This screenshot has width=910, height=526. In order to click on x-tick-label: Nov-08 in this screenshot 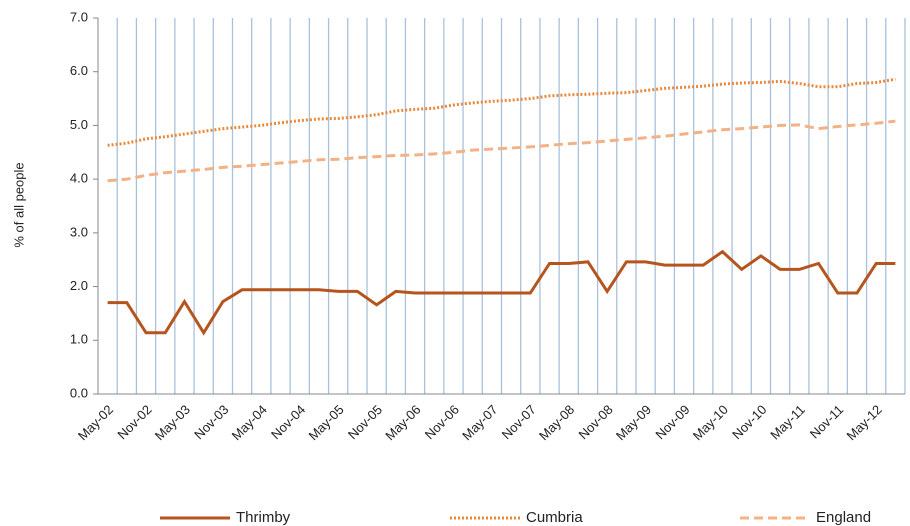, I will do `click(595, 422)`.